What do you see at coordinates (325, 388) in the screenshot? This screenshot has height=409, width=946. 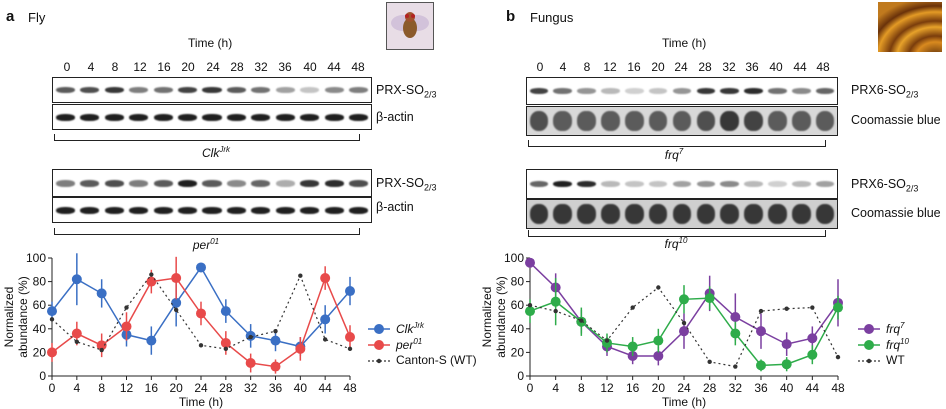 I see `x-tick-label: 44` at bounding box center [325, 388].